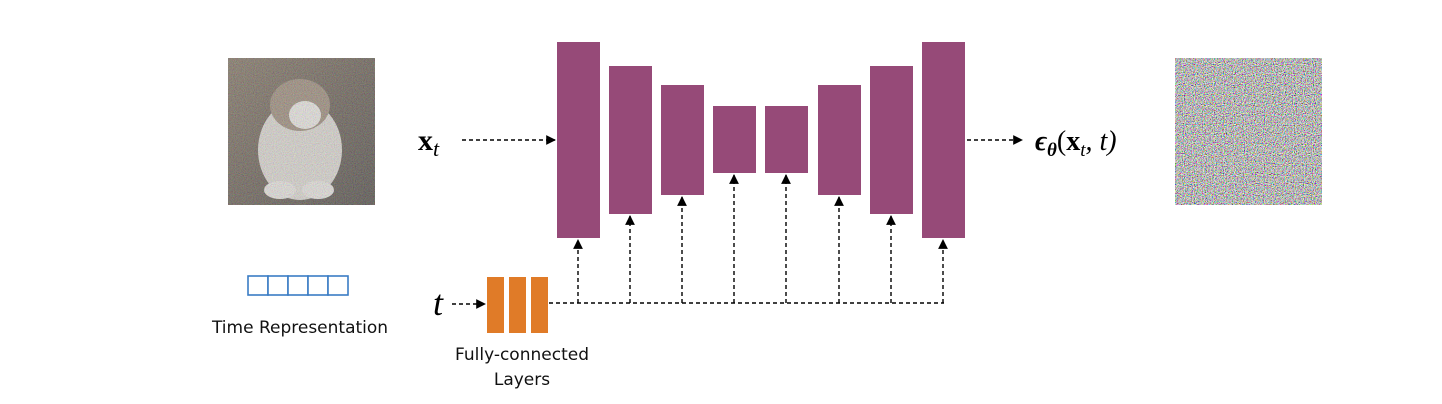  I want to click on conditioning, so click(748, 239).